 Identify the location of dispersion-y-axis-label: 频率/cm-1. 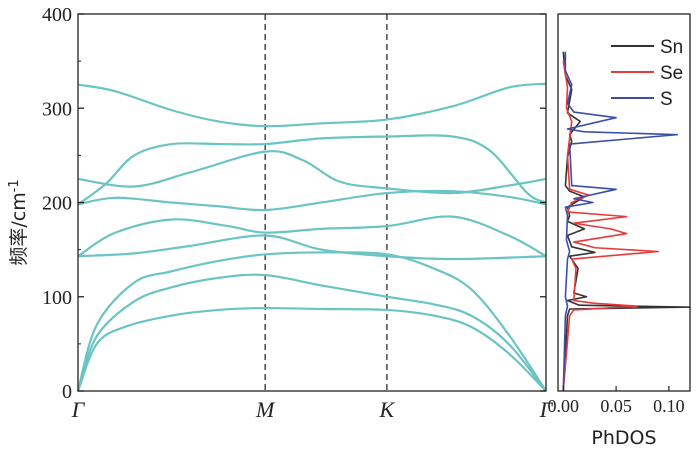
(18, 222).